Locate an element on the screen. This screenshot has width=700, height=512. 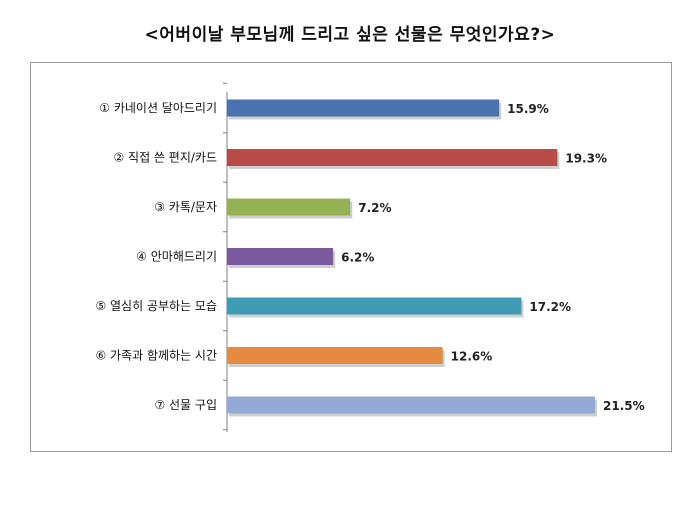
value-label: 12.6% is located at coordinates (472, 357).